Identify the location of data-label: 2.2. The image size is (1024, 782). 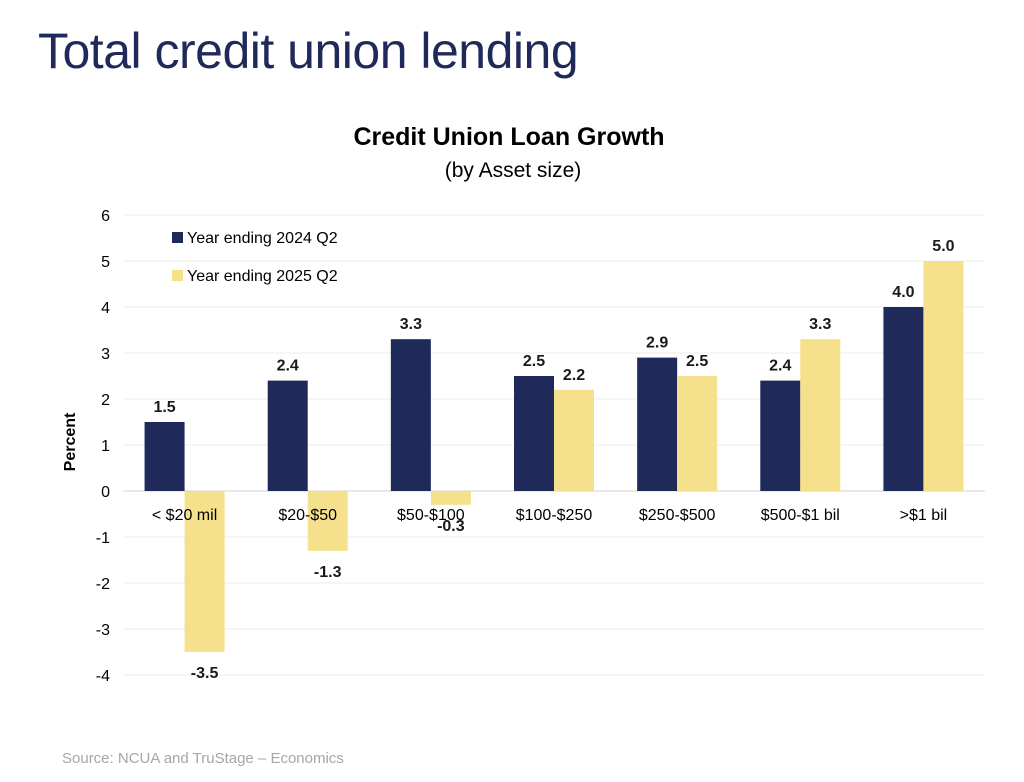
(574, 375).